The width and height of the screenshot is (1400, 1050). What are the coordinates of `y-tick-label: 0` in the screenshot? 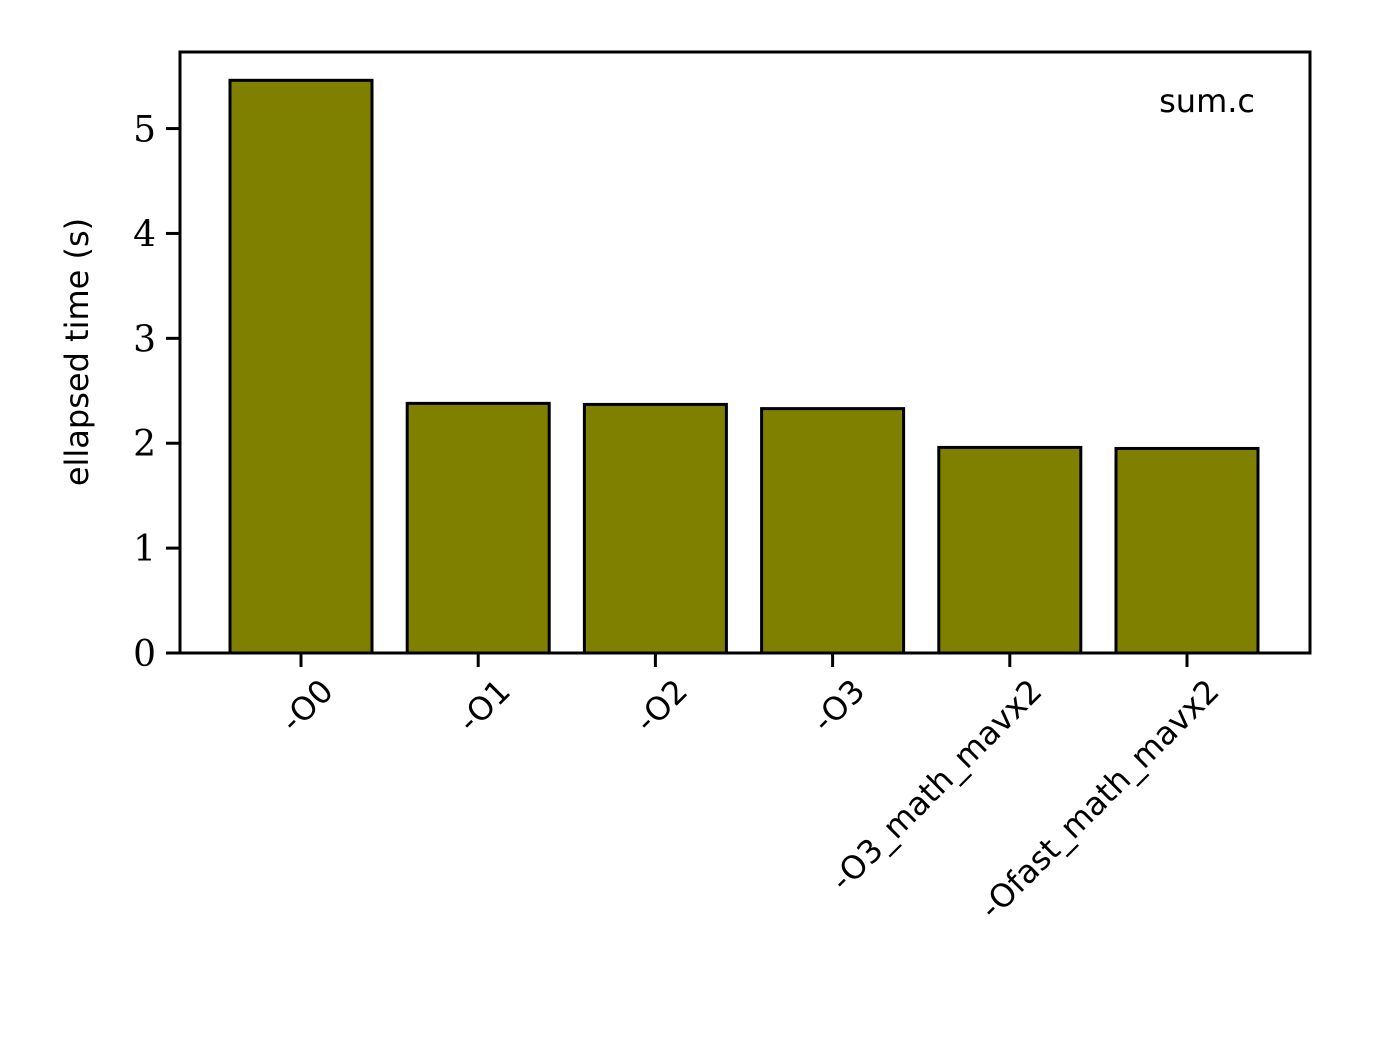 It's located at (144, 654).